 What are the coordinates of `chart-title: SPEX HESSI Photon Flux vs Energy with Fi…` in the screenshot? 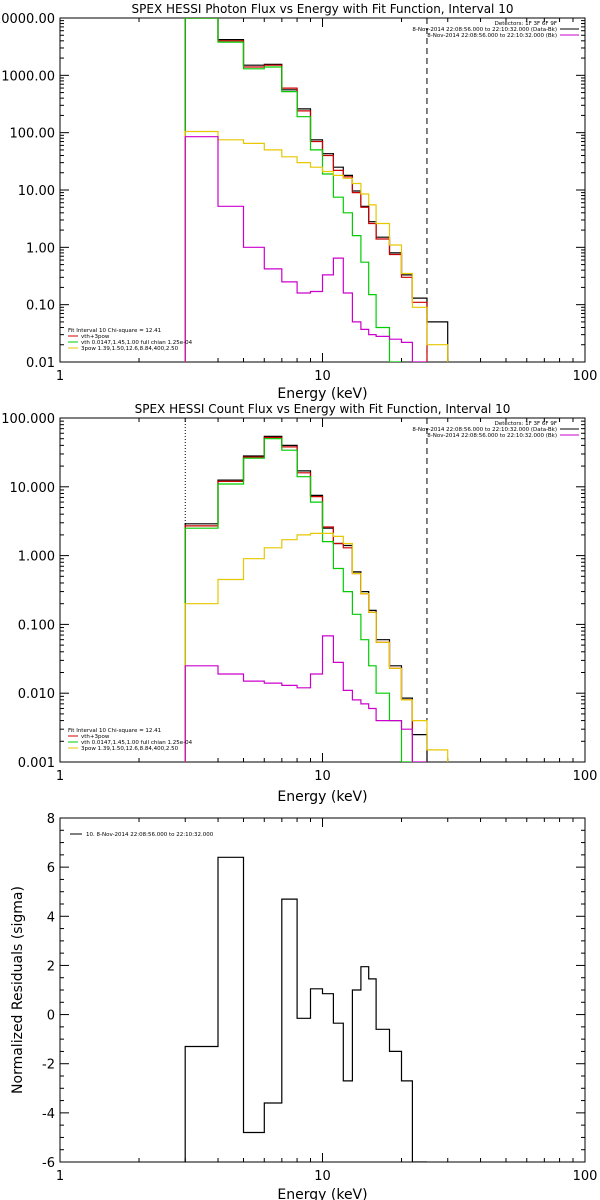 It's located at (323, 9).